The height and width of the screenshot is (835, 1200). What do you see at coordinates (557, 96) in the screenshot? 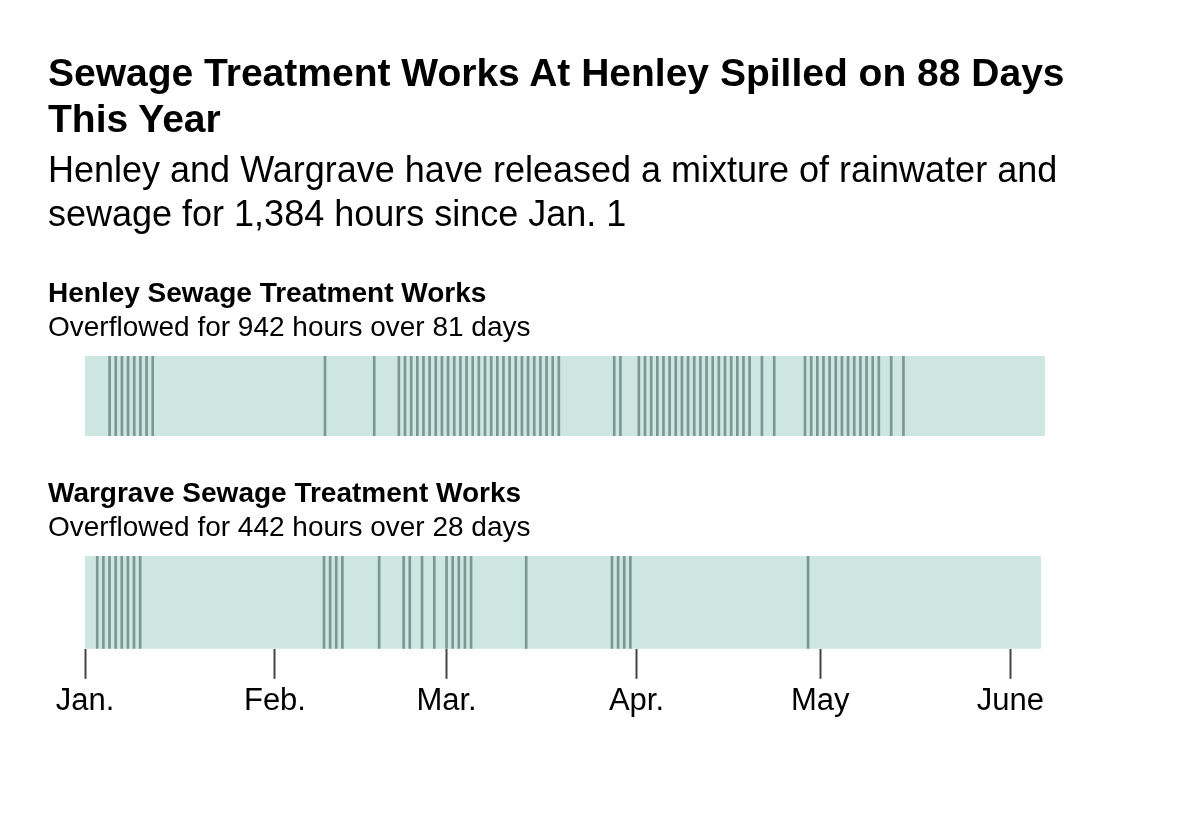
I see `text: Sewage Treatment Works At Henley Spilled on 88 Days This Year` at bounding box center [557, 96].